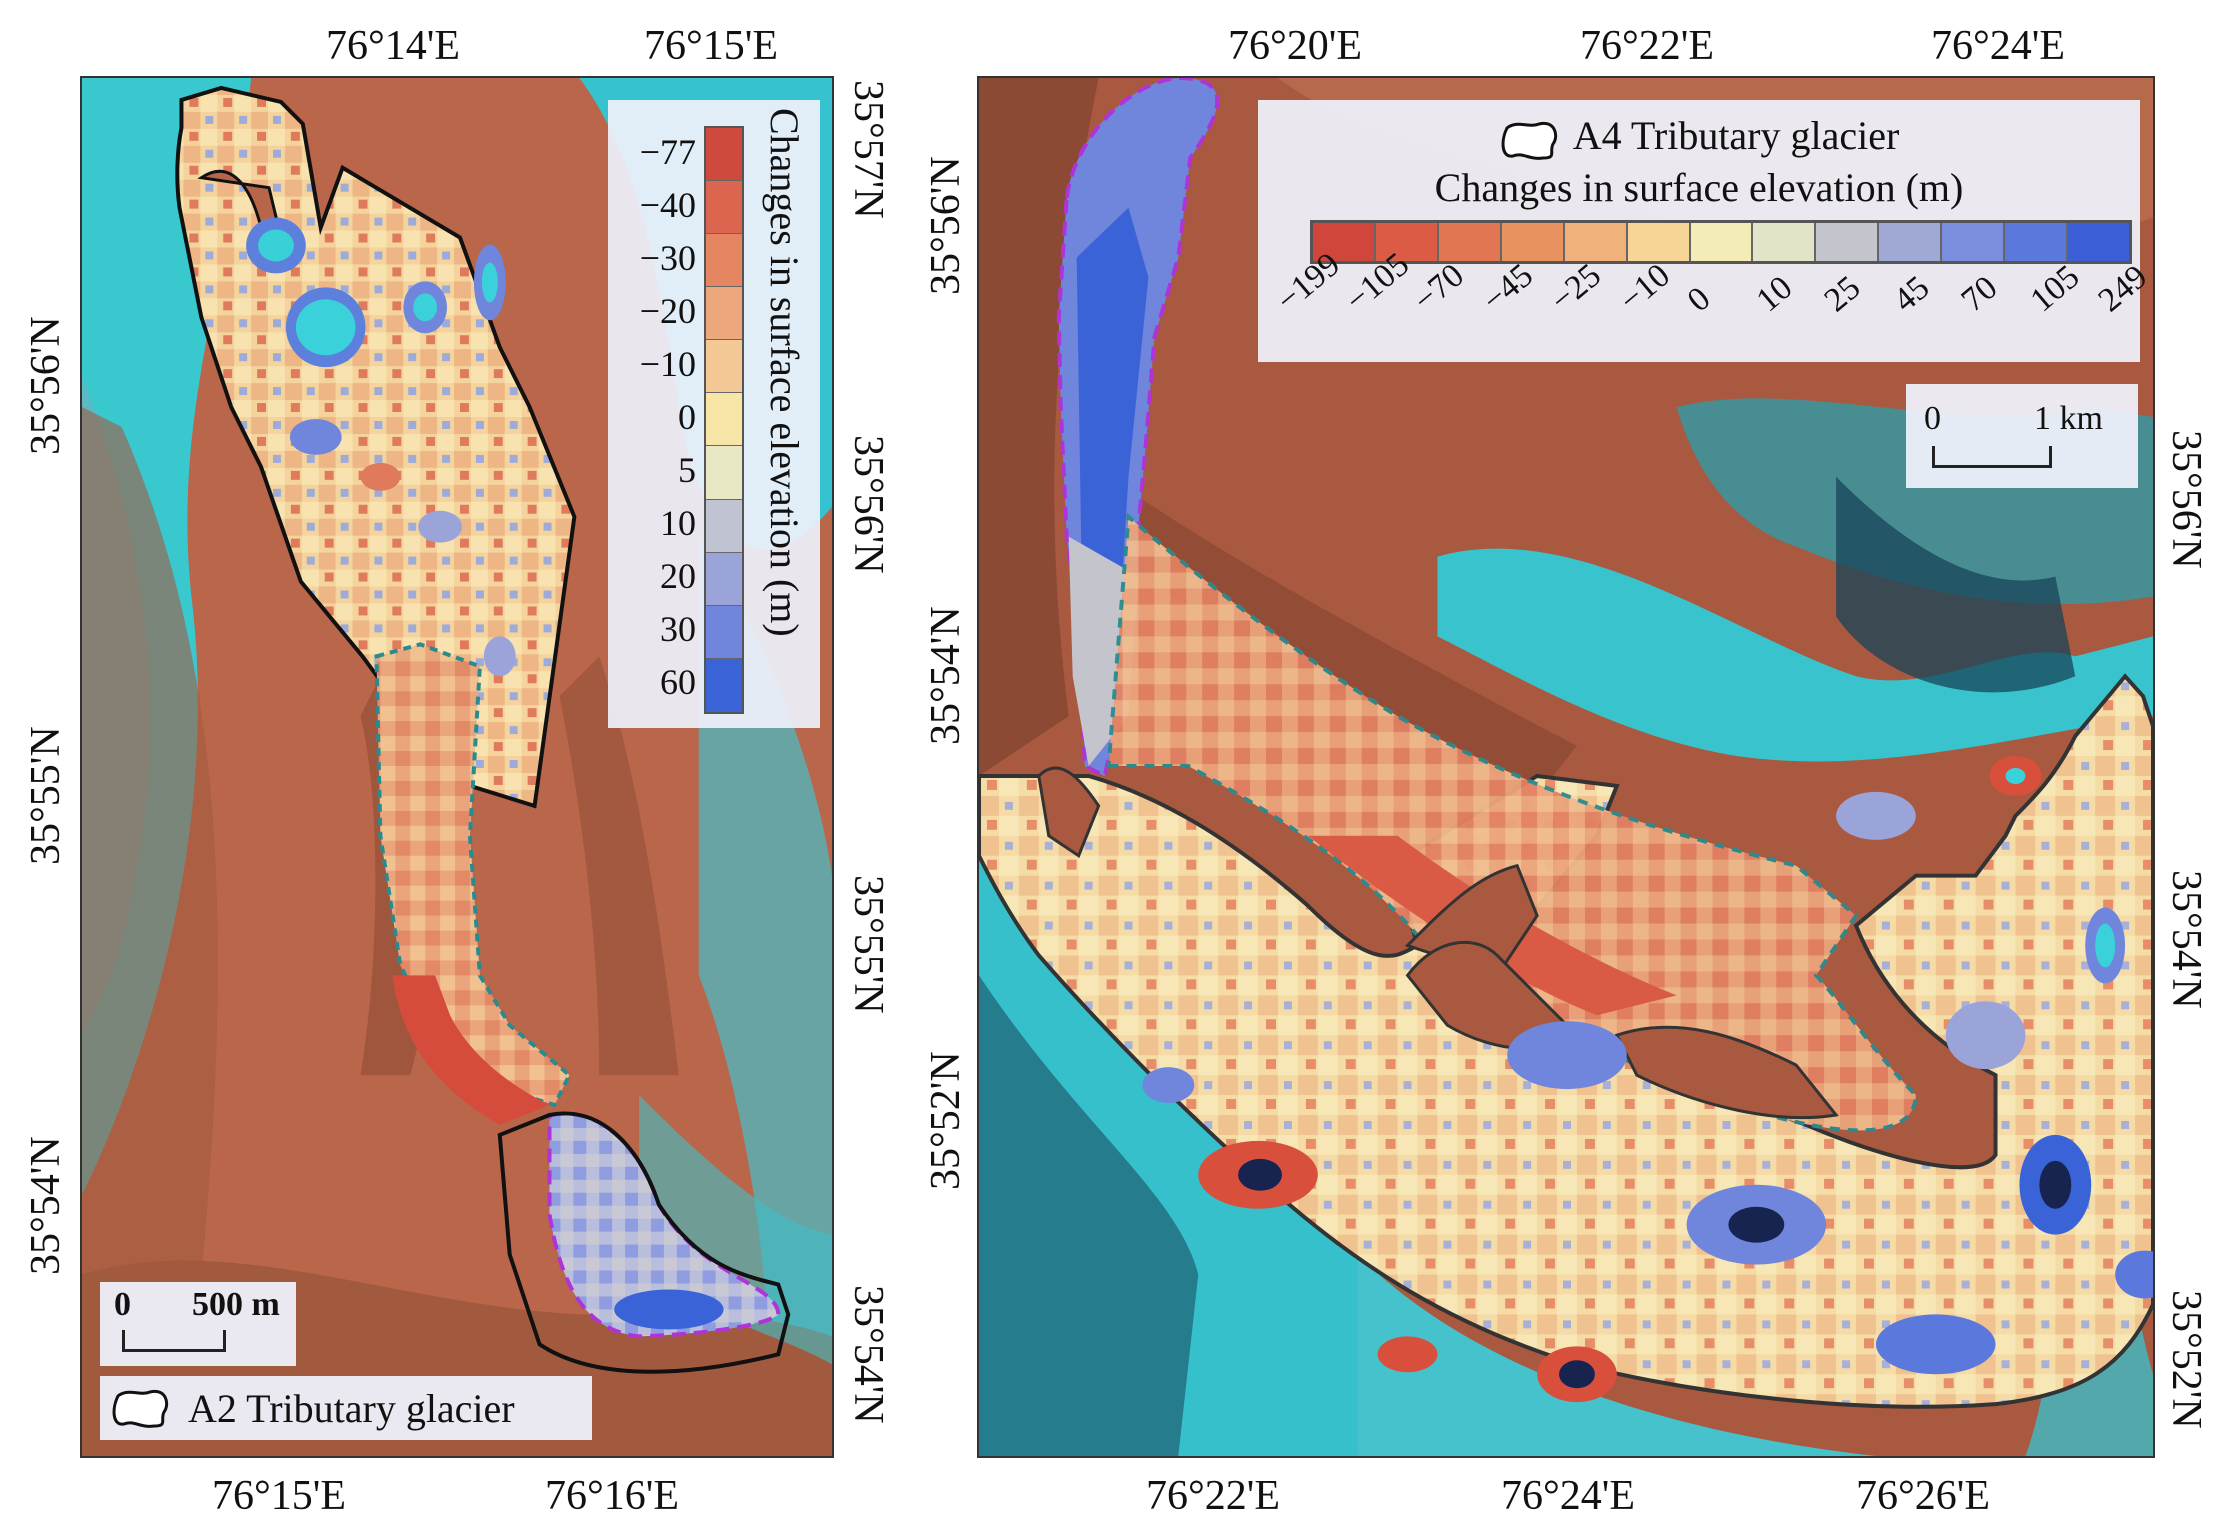 The image size is (2227, 1538). What do you see at coordinates (667, 257) in the screenshot?
I see `a2-legend-tick-label: −30` at bounding box center [667, 257].